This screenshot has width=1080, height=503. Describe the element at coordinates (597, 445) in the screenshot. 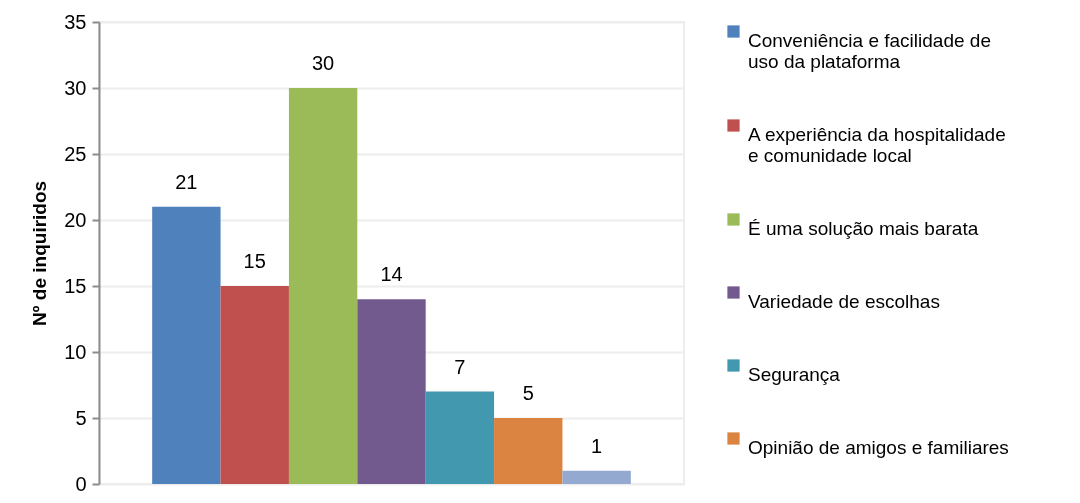

I see `data-label: 1` at that location.